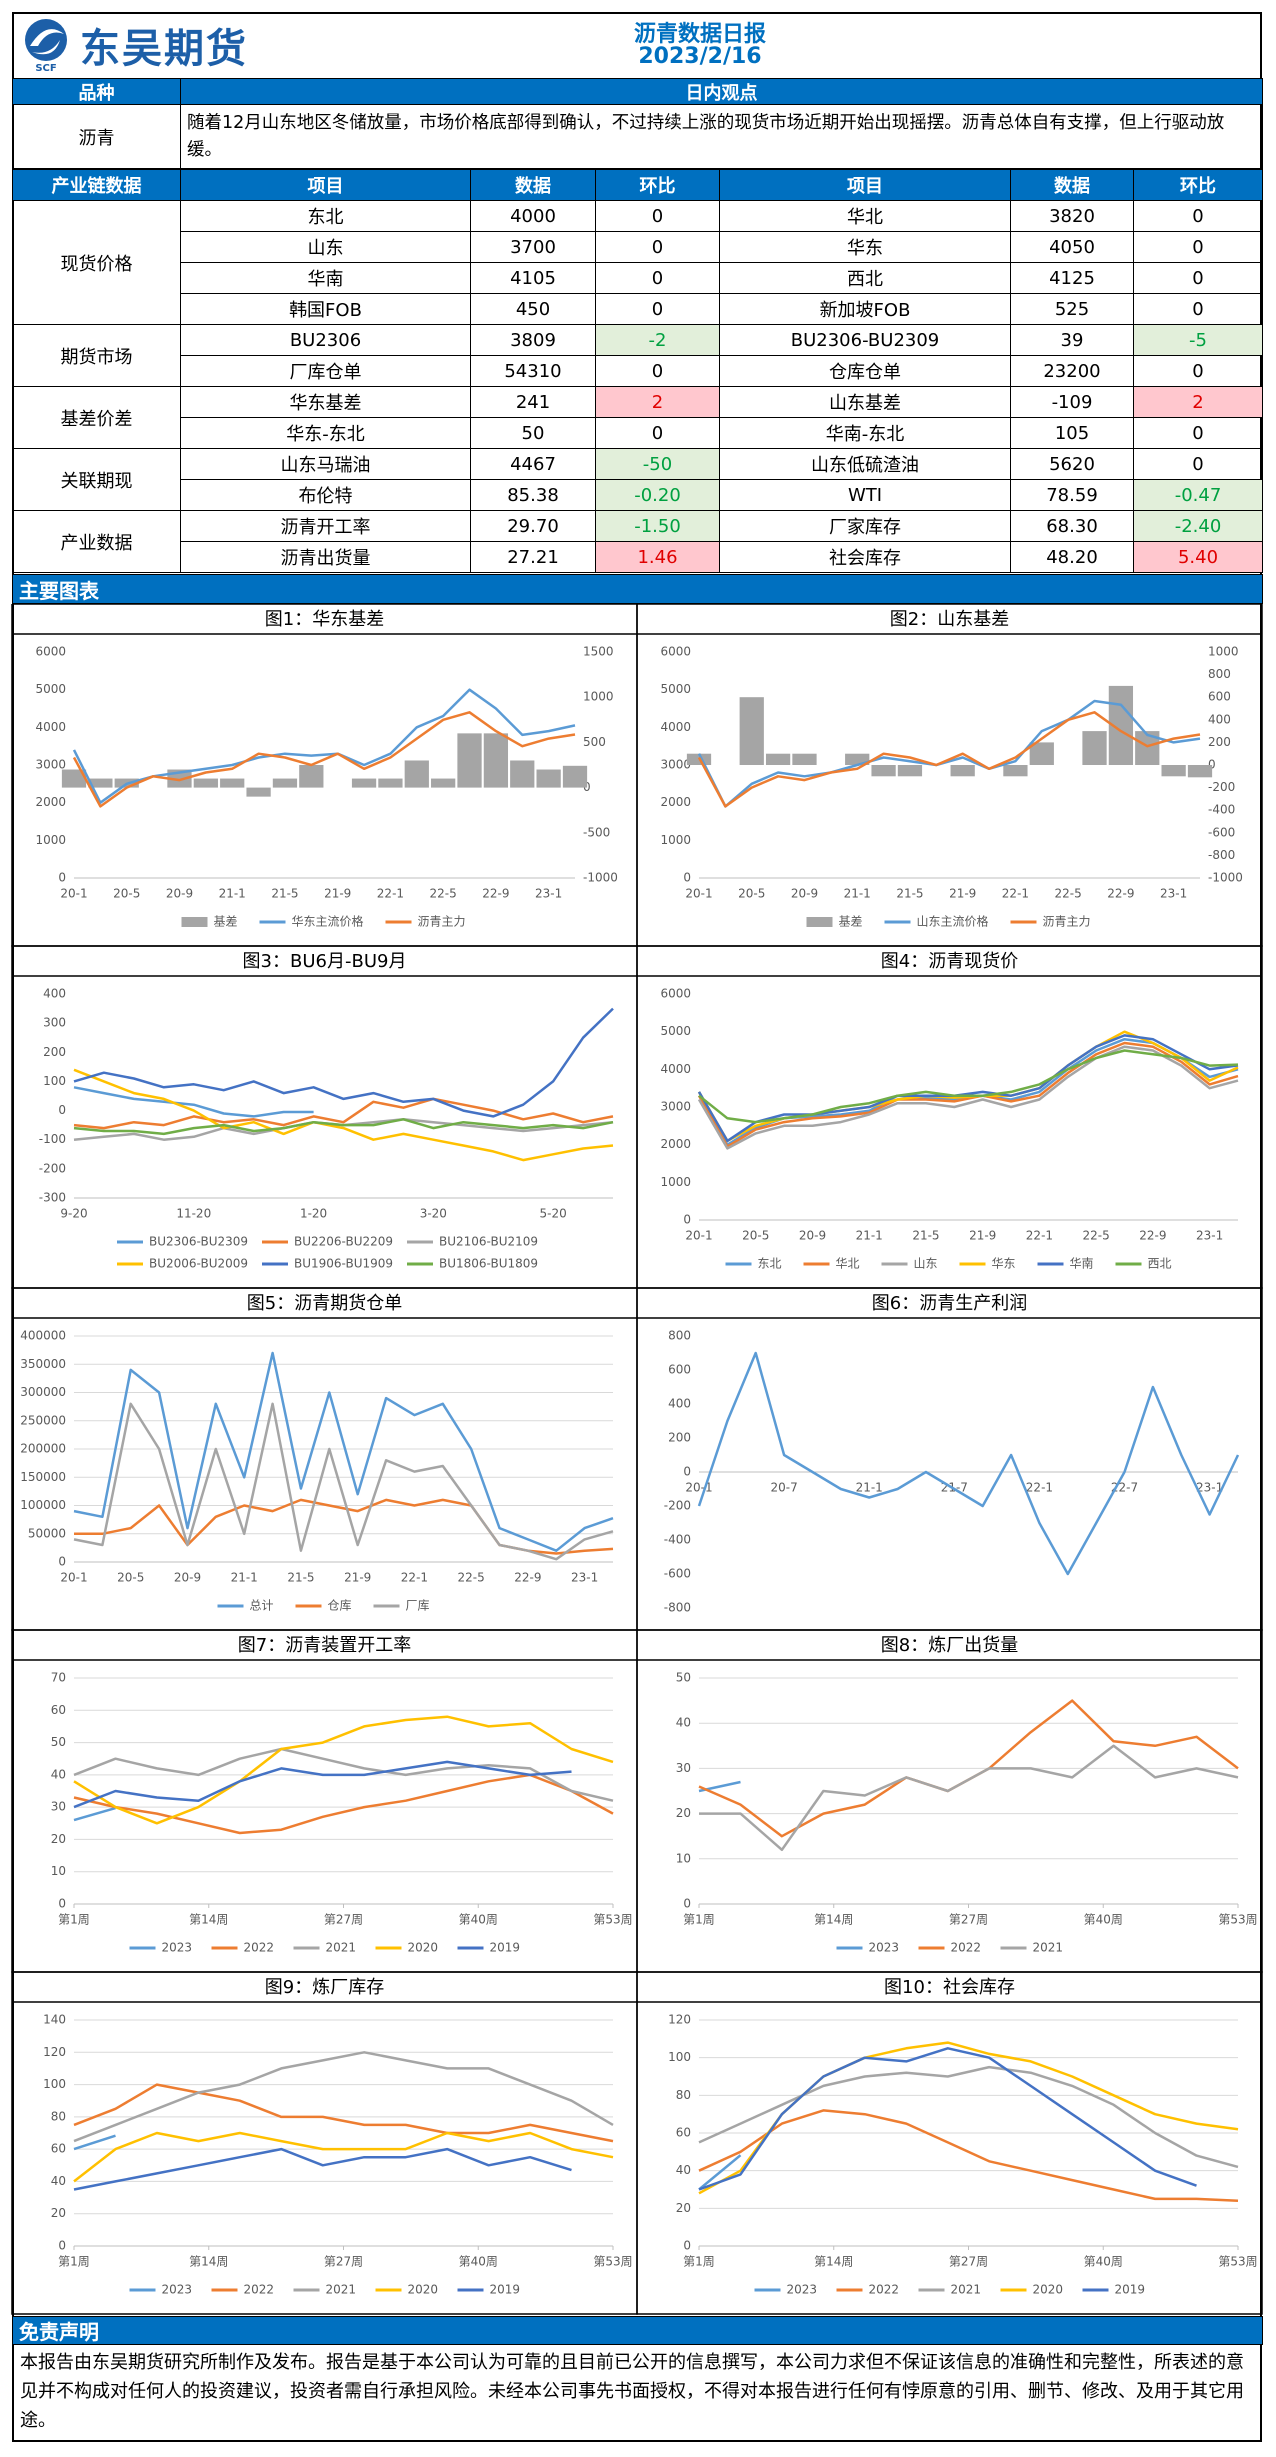 This screenshot has height=2457, width=1276. What do you see at coordinates (343, 1242) in the screenshot?
I see `legend-label: BU2206-BU2209` at bounding box center [343, 1242].